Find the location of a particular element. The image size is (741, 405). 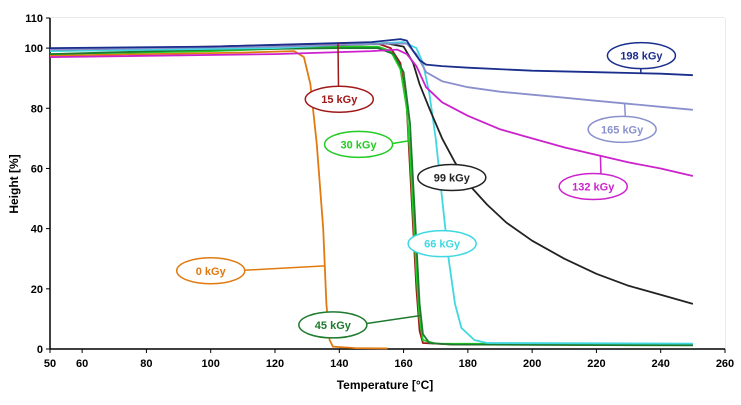

series-label: 99 kGy is located at coordinates (452, 178).